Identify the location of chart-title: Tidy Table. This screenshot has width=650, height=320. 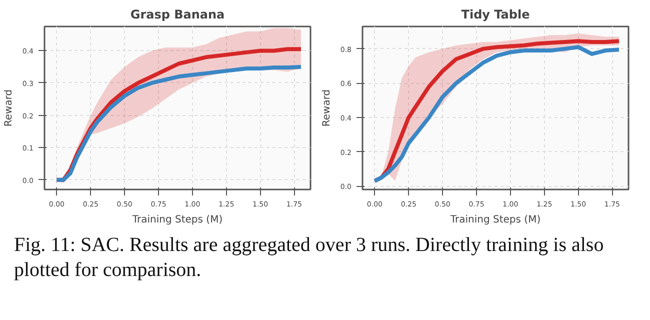
(495, 15).